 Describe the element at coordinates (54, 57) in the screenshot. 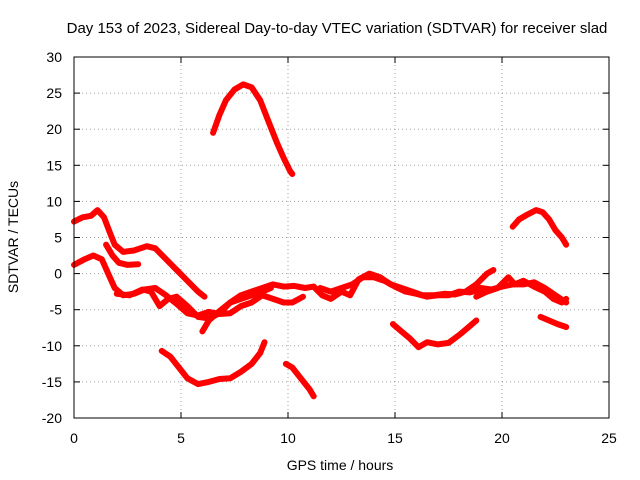

I see `y-tick-label: 30` at that location.